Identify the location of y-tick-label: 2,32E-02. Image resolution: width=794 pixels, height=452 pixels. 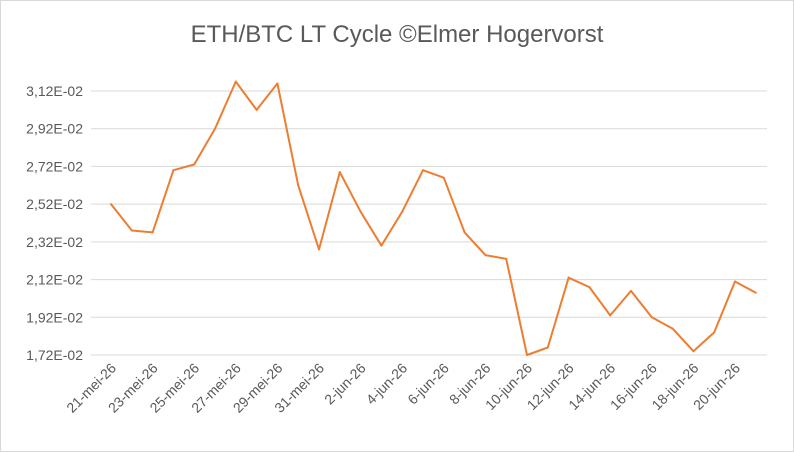
(54, 242).